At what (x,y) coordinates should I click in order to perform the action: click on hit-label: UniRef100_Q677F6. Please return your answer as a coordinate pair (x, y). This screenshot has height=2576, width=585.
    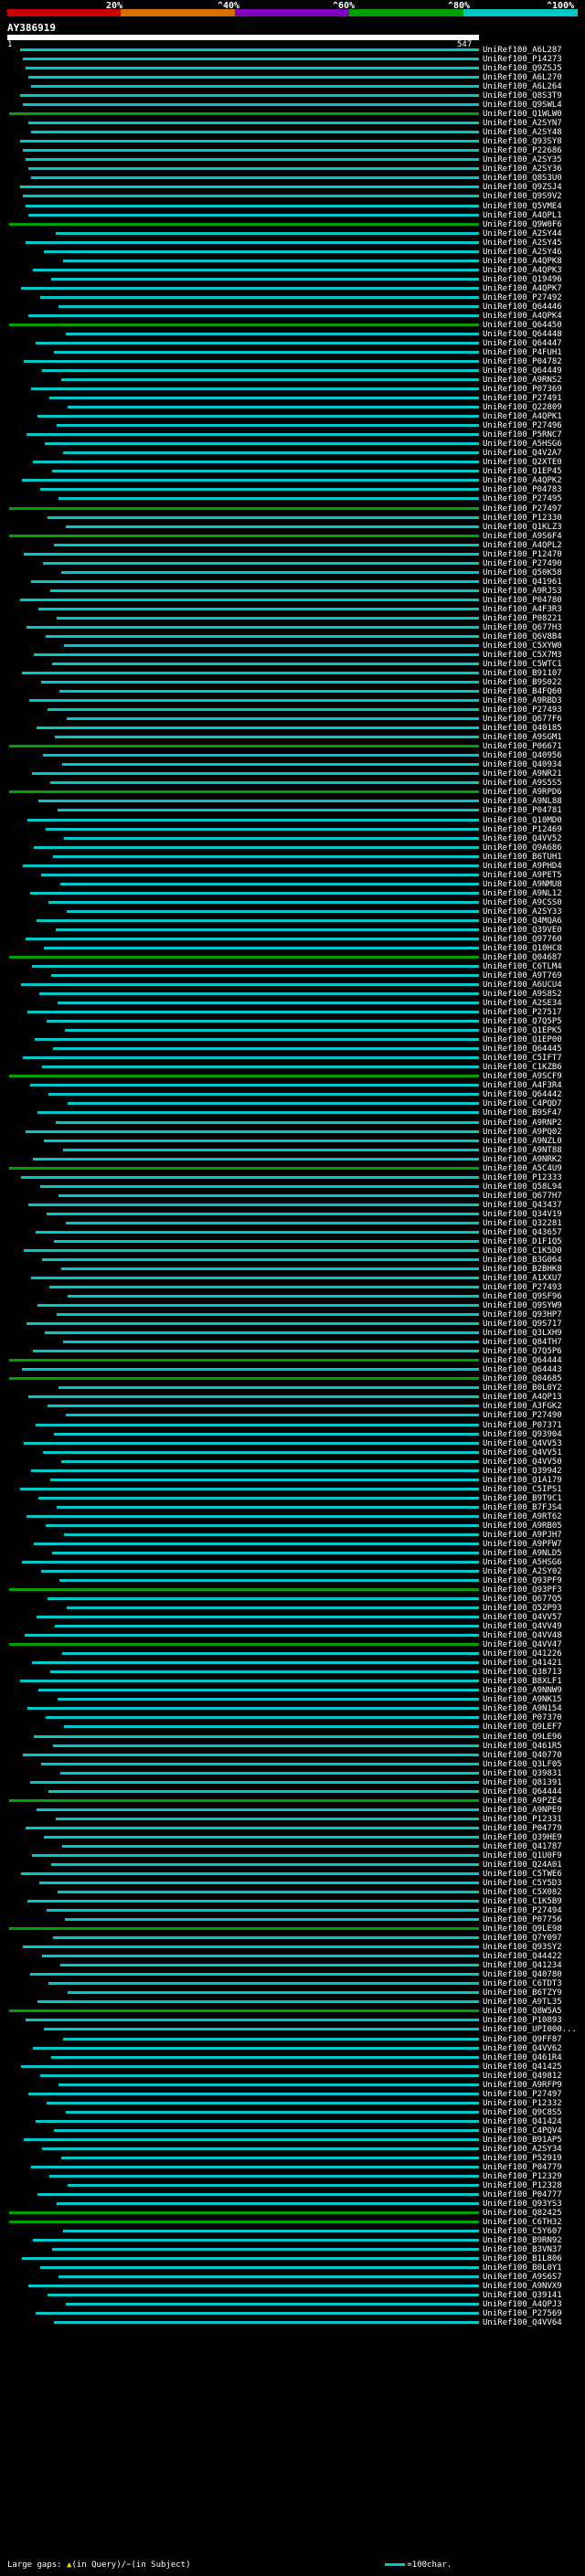
    Looking at the image, I should click on (522, 720).